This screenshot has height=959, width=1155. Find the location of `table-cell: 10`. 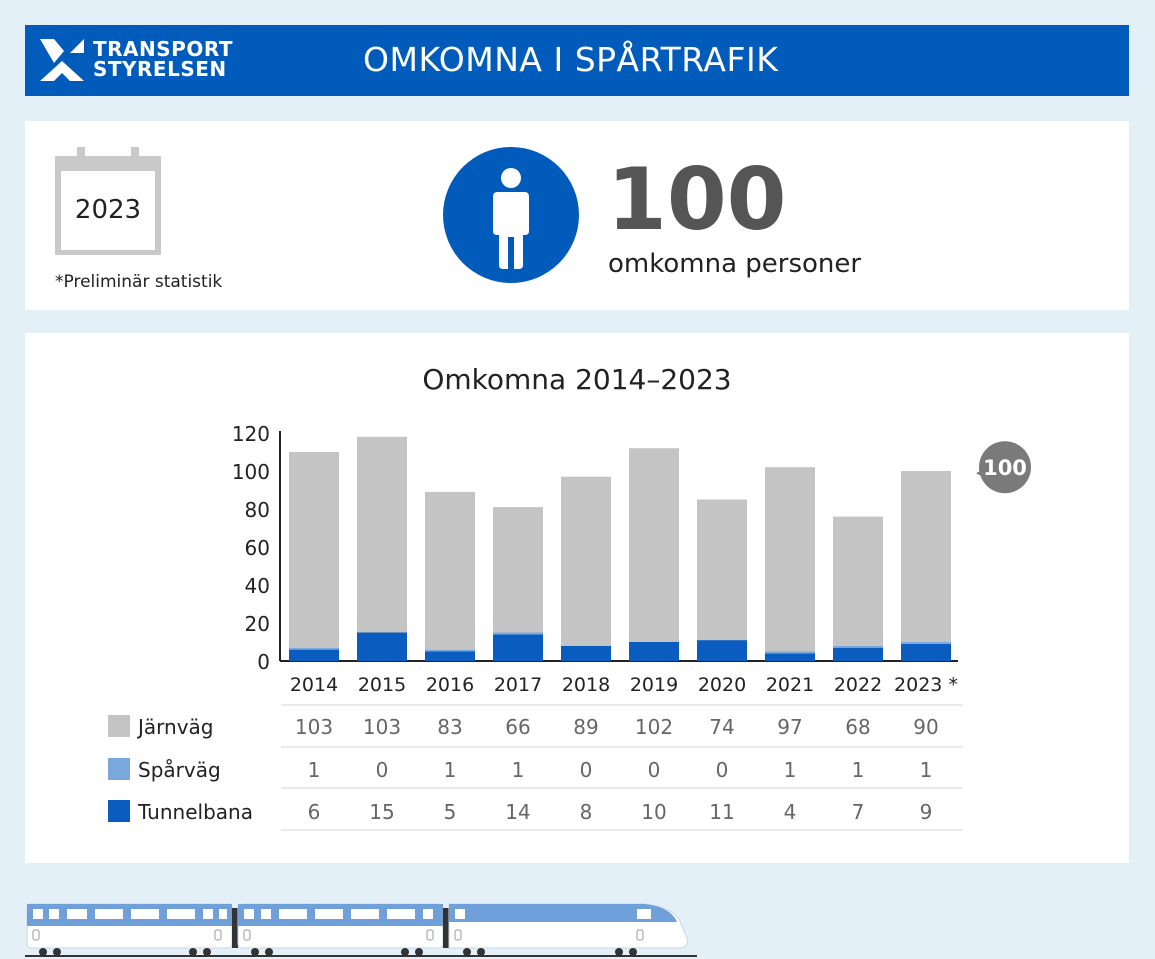

table-cell: 10 is located at coordinates (653, 812).